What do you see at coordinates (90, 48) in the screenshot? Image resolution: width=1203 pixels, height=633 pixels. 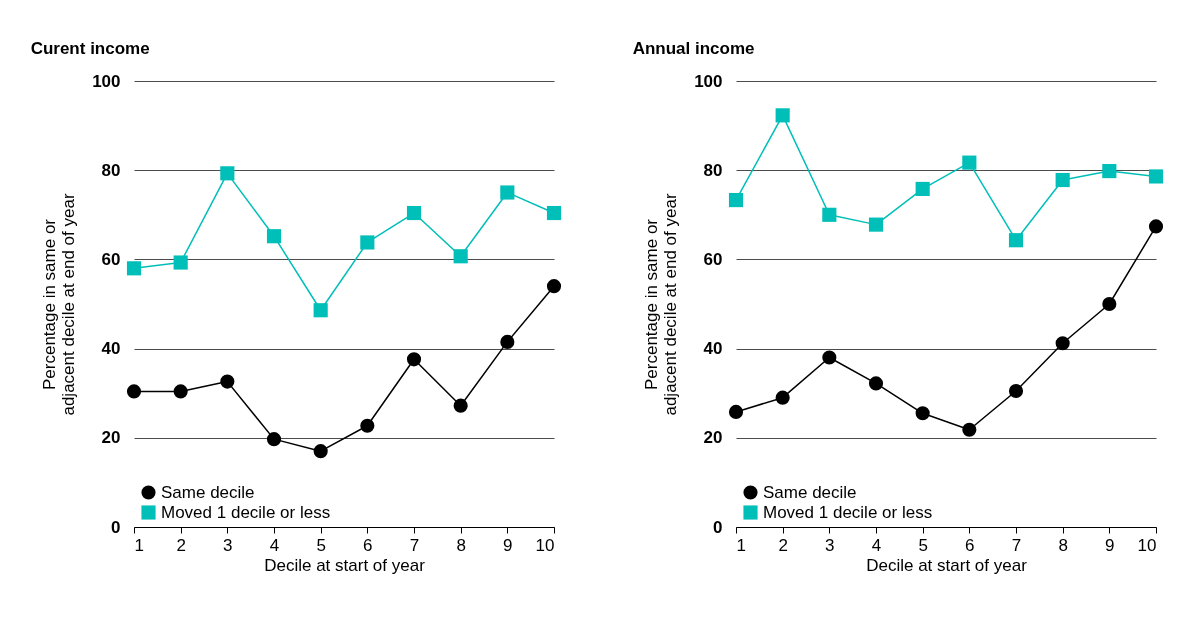 I see `chart-title: Curent income` at bounding box center [90, 48].